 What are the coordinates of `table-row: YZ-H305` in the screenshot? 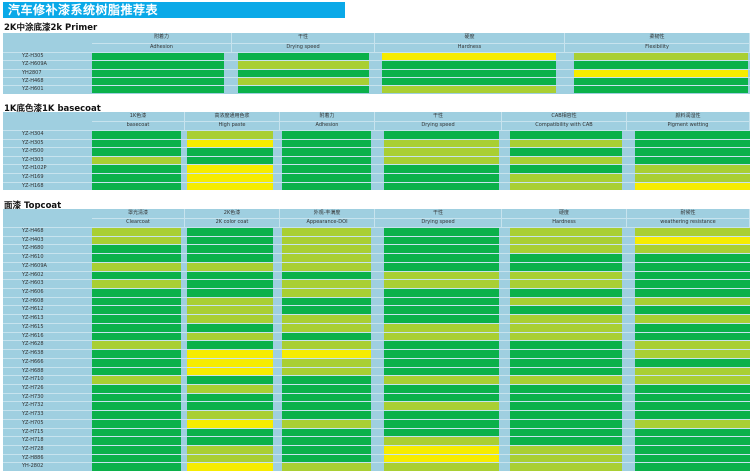 It's located at (376, 56).